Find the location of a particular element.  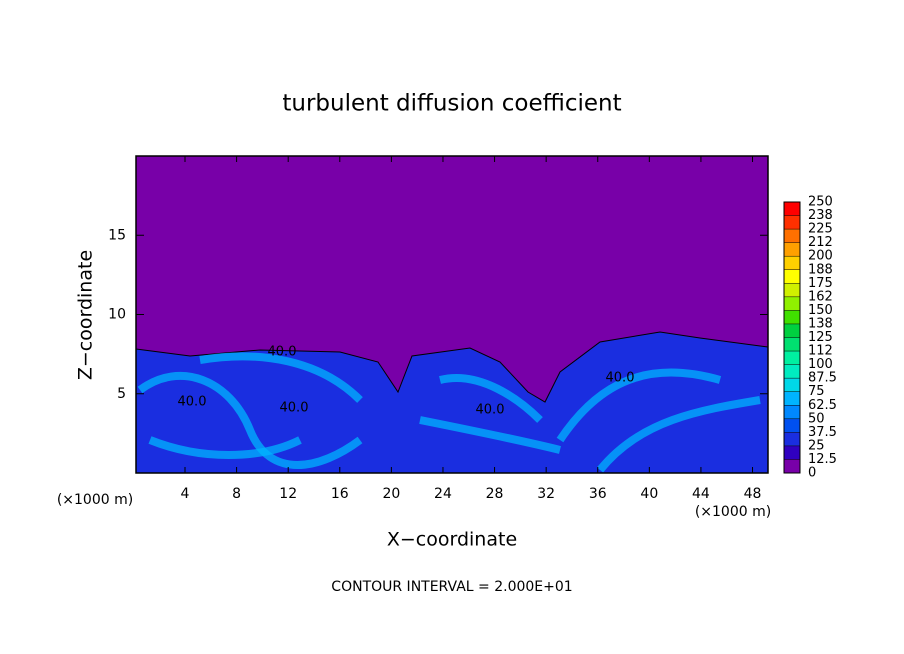

x-tick-label: 36 is located at coordinates (598, 494).